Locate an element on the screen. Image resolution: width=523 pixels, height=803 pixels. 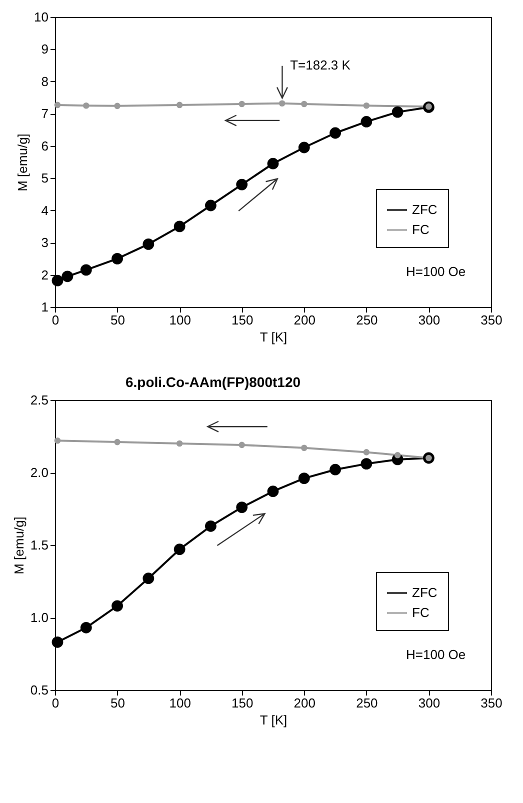
y-tick-label: 2 is located at coordinates (44, 274).